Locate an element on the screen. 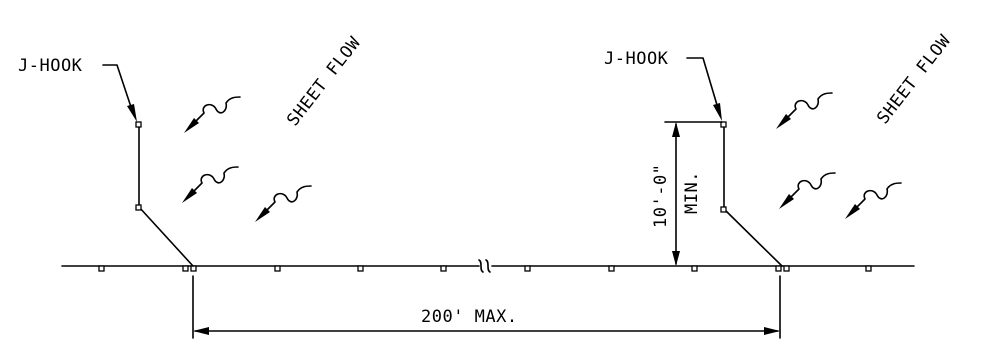 The height and width of the screenshot is (344, 987). j-hook-leader-left is located at coordinates (119, 93).